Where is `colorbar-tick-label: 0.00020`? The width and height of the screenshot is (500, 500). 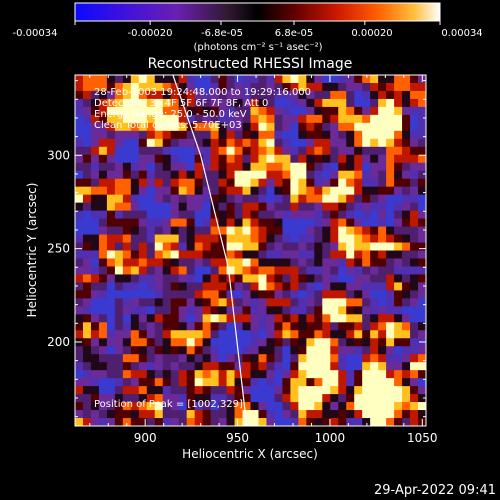 colorbar-tick-label: 0.00020 is located at coordinates (371, 33).